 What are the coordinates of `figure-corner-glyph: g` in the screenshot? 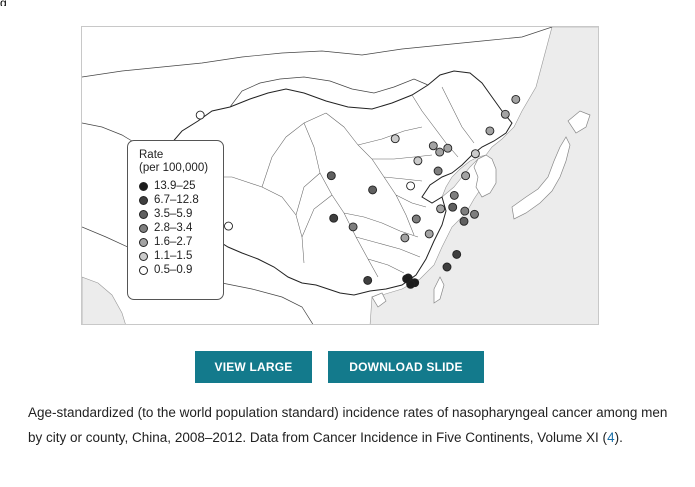 It's located at (4, 3).